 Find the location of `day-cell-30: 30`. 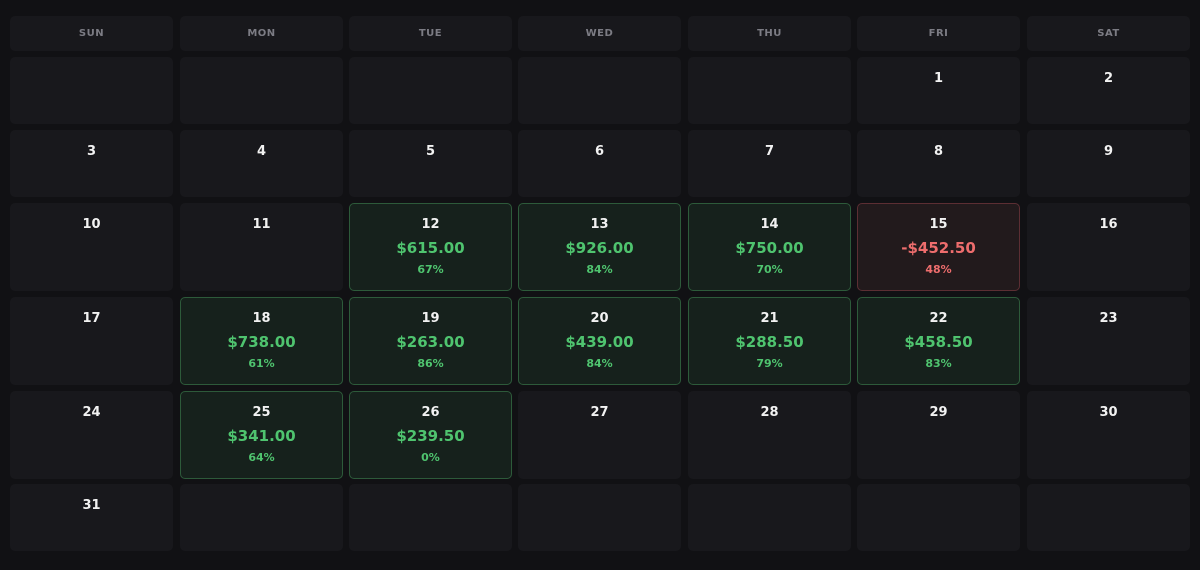

day-cell-30: 30 is located at coordinates (1108, 435).